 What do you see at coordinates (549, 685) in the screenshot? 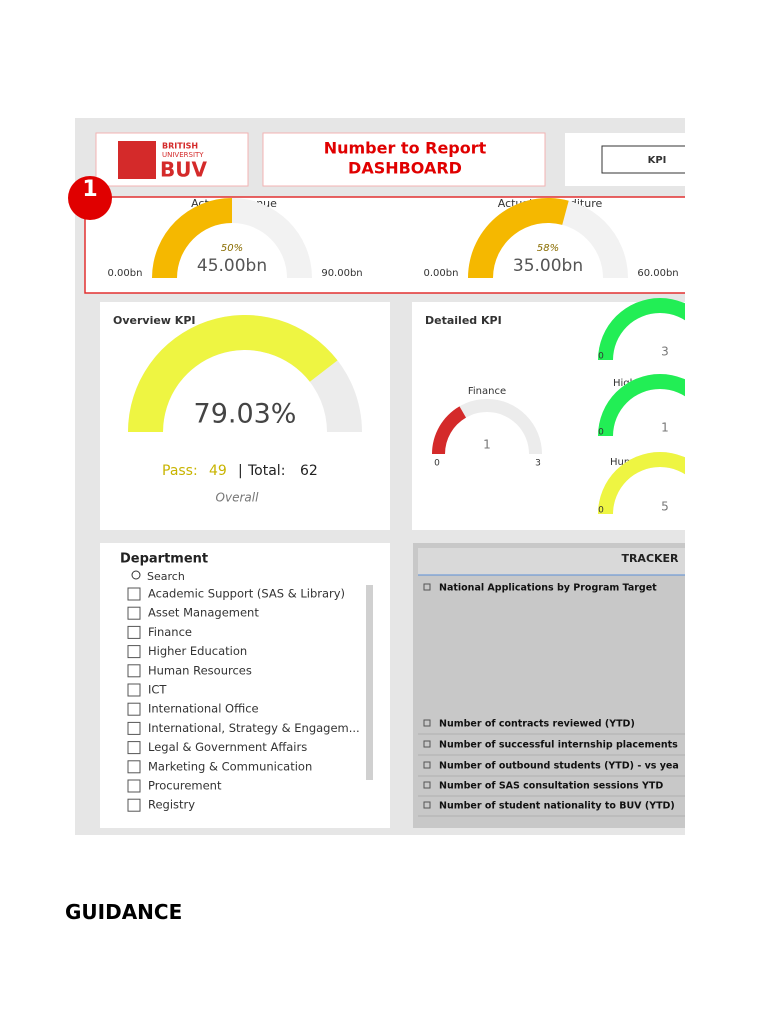
I see `tracker-panel` at bounding box center [549, 685].